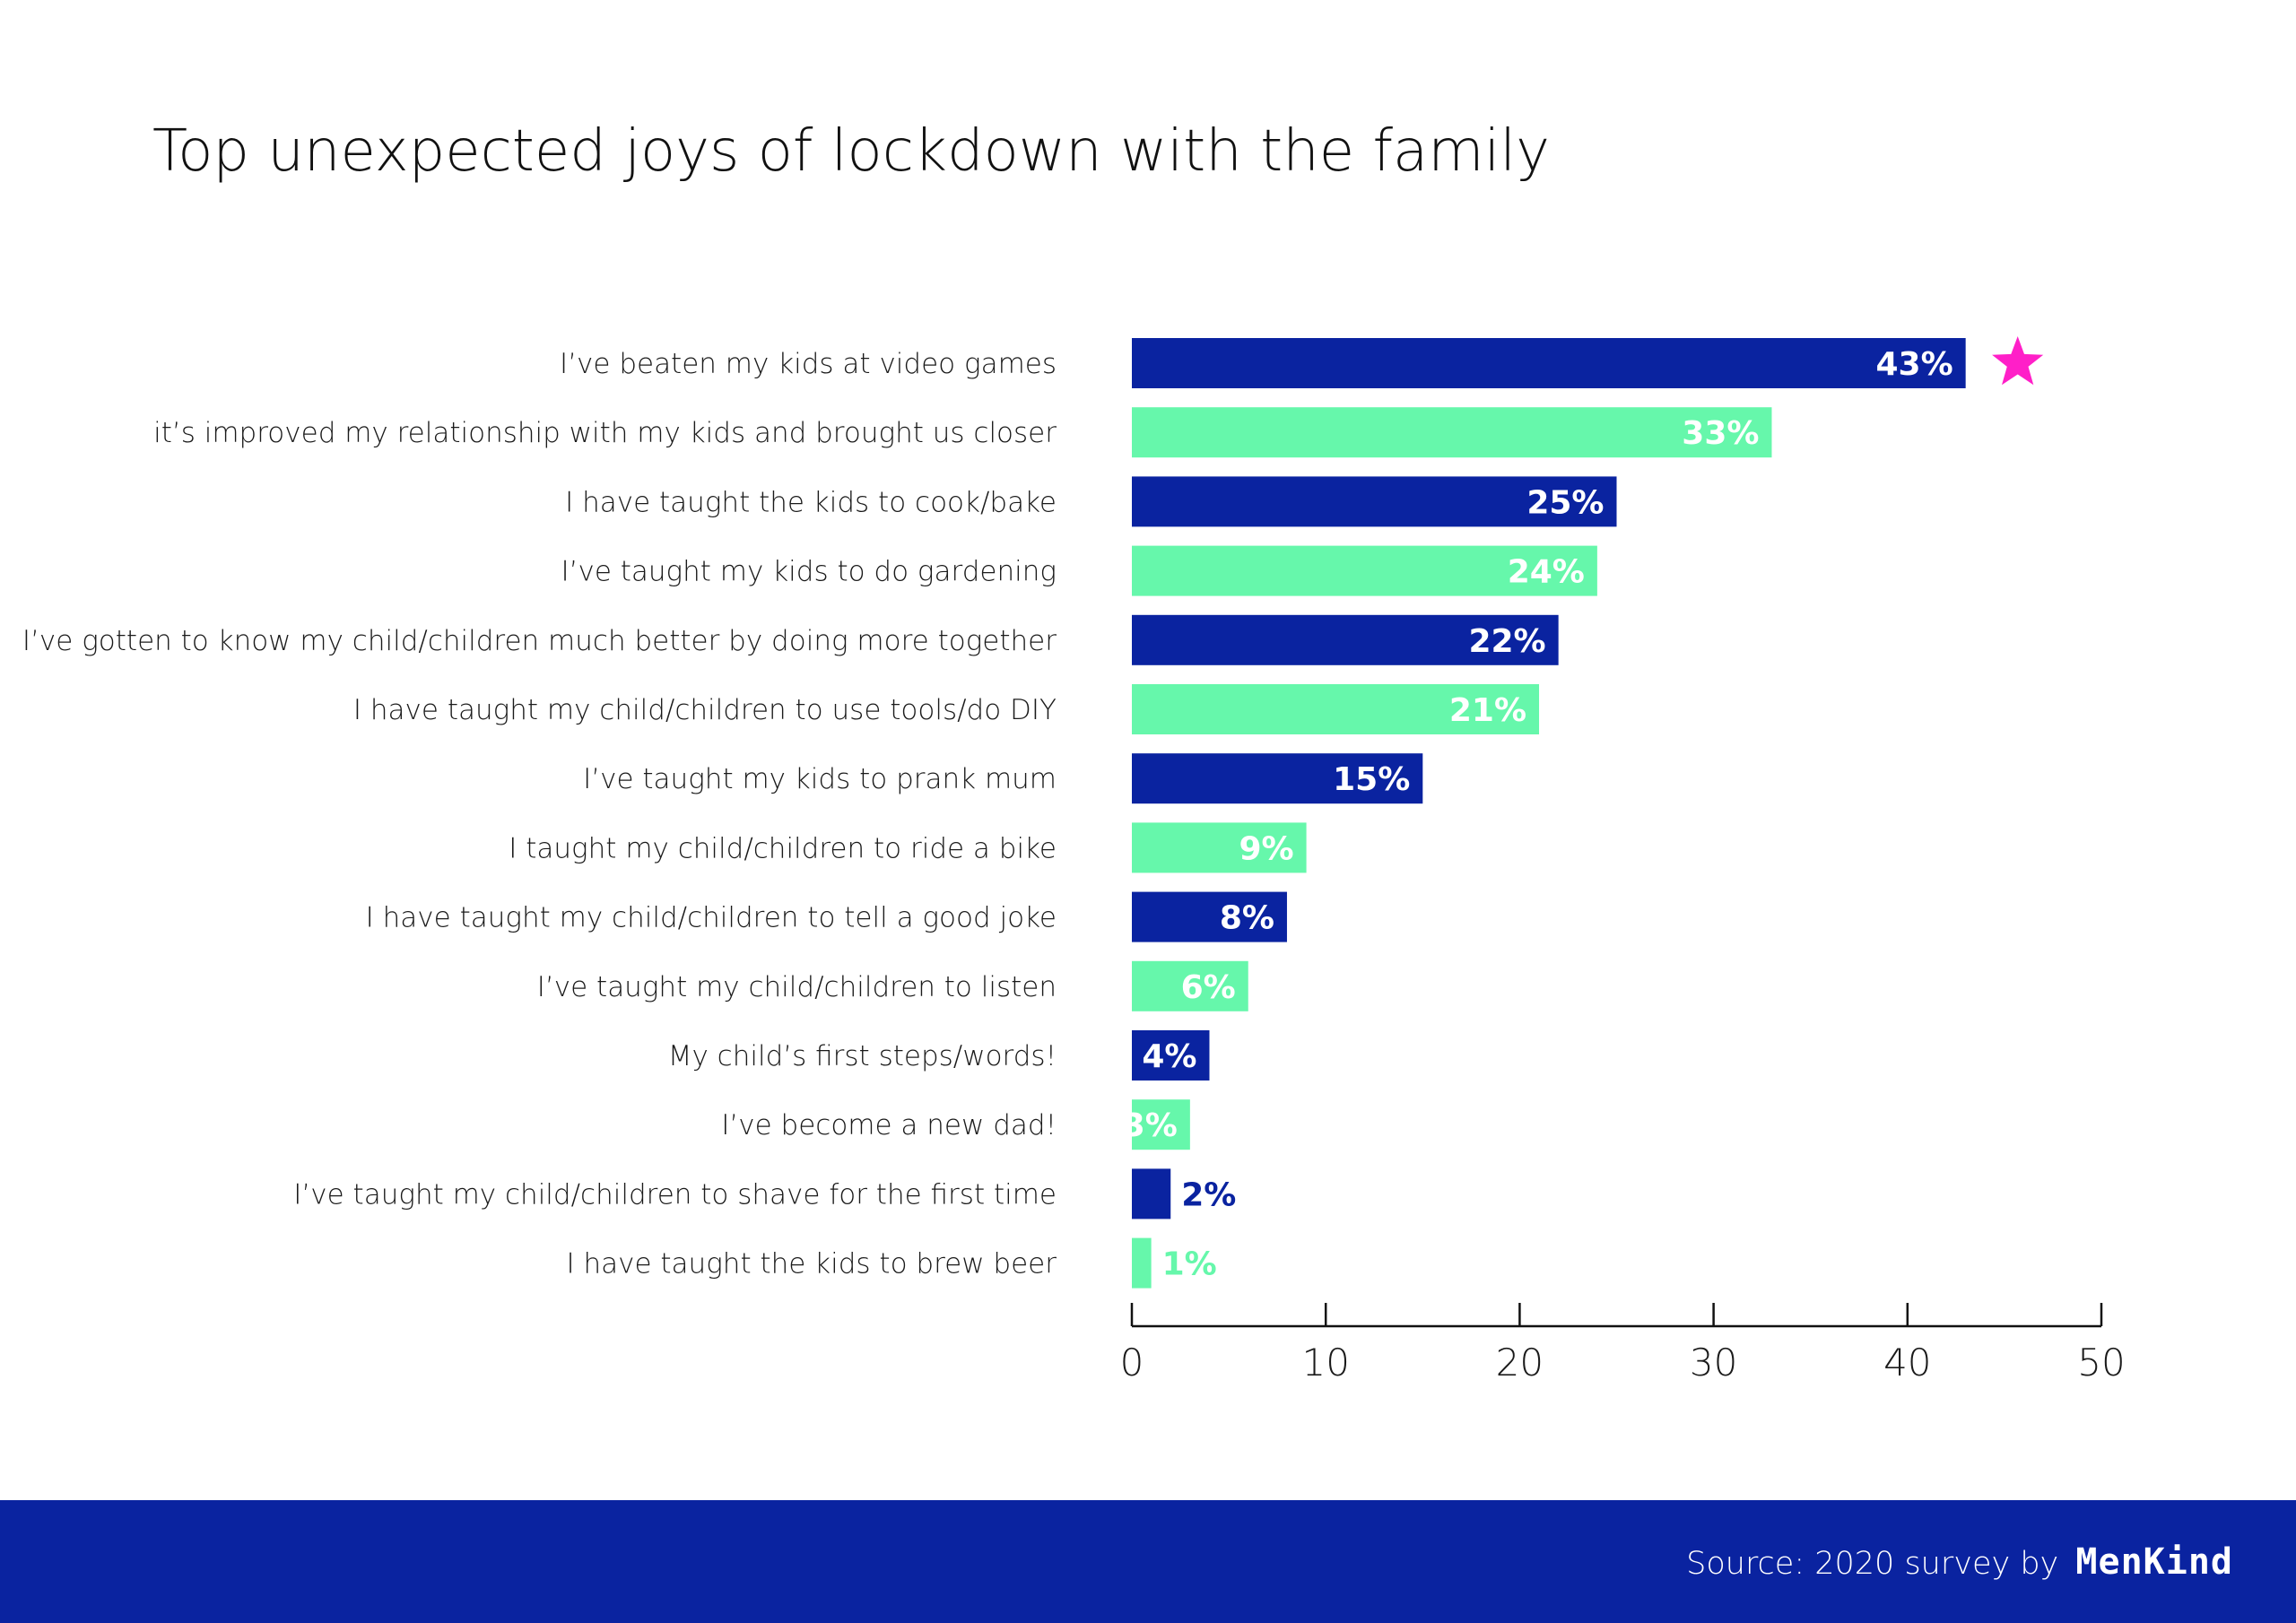 The width and height of the screenshot is (2296, 1623). Describe the element at coordinates (1565, 502) in the screenshot. I see `value-label: 25%` at that location.